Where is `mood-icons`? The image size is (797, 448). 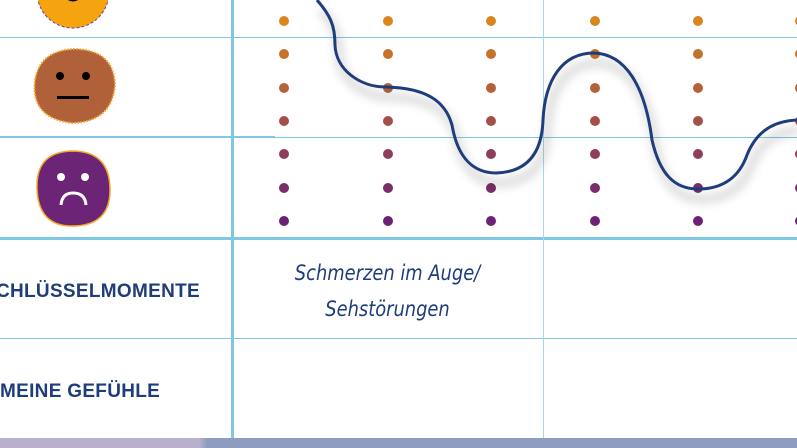 mood-icons is located at coordinates (75, 113).